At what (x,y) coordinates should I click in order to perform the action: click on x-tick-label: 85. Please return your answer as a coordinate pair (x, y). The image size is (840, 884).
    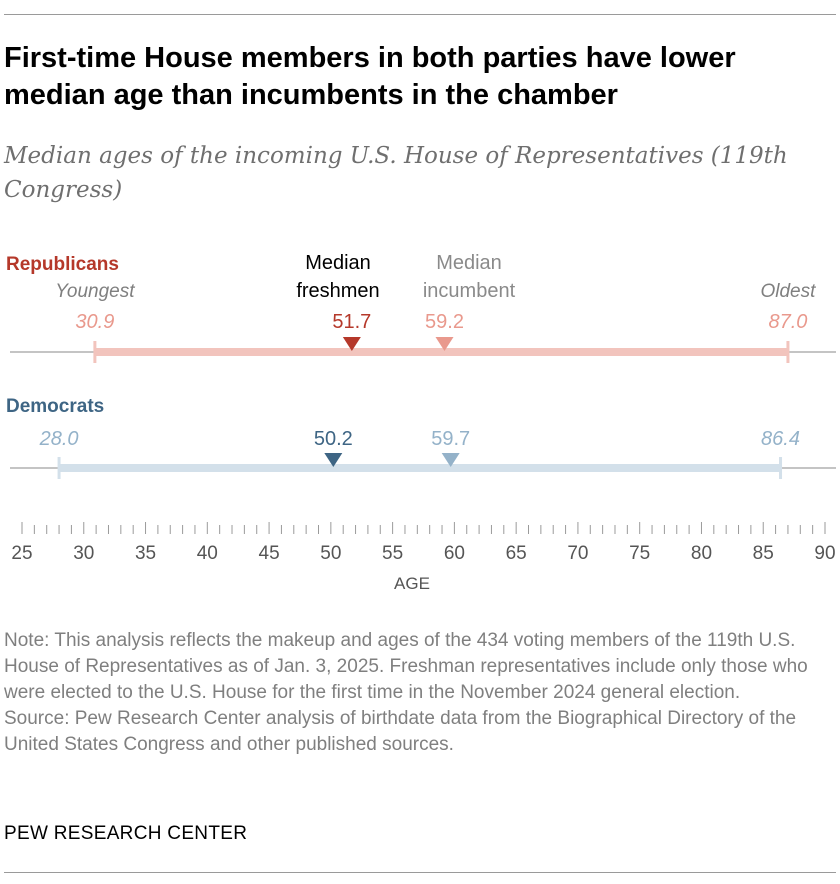
    Looking at the image, I should click on (763, 553).